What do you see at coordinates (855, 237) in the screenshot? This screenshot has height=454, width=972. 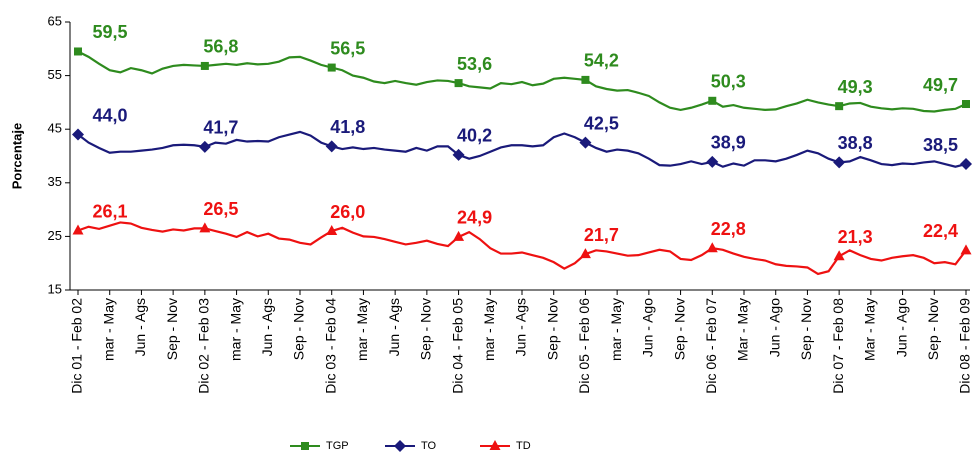 I see `value-label: 21,3` at bounding box center [855, 237].